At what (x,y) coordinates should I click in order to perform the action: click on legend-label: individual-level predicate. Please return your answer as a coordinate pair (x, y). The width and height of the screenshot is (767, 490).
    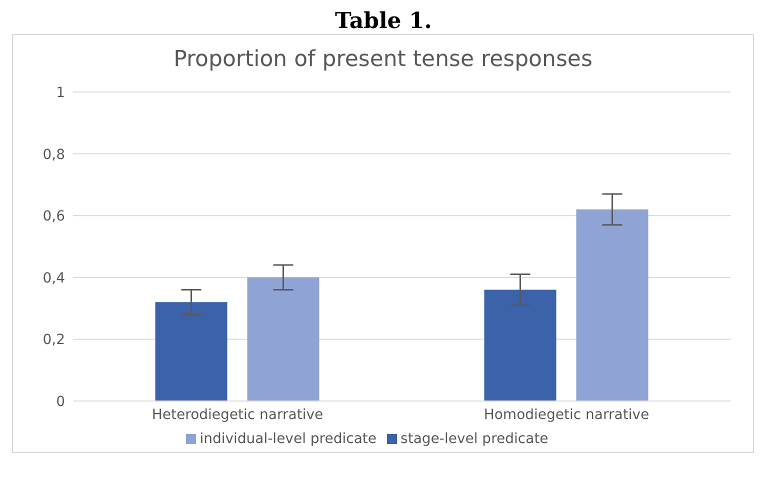
    Looking at the image, I should click on (288, 439).